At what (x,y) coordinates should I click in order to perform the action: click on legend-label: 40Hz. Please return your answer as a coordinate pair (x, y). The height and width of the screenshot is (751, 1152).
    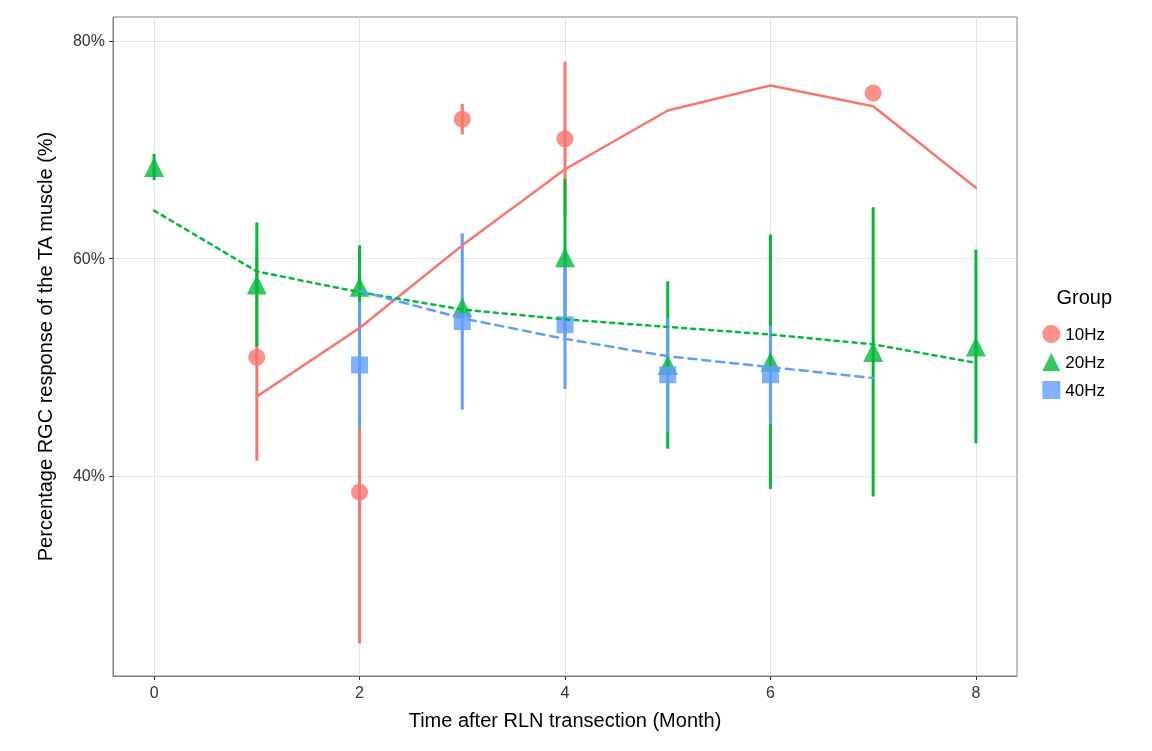
    Looking at the image, I should click on (1085, 390).